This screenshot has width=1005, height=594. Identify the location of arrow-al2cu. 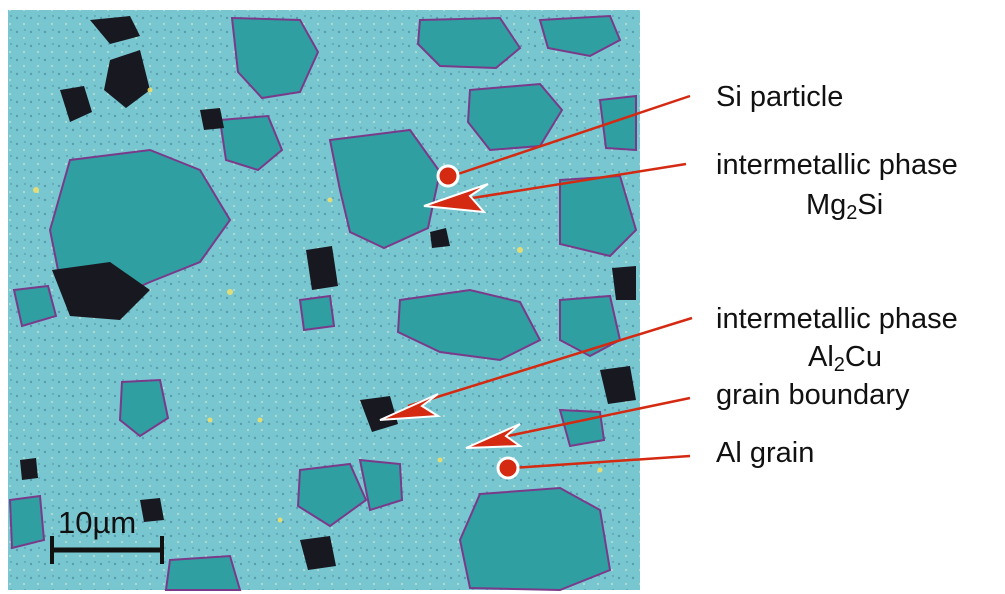
(410, 407).